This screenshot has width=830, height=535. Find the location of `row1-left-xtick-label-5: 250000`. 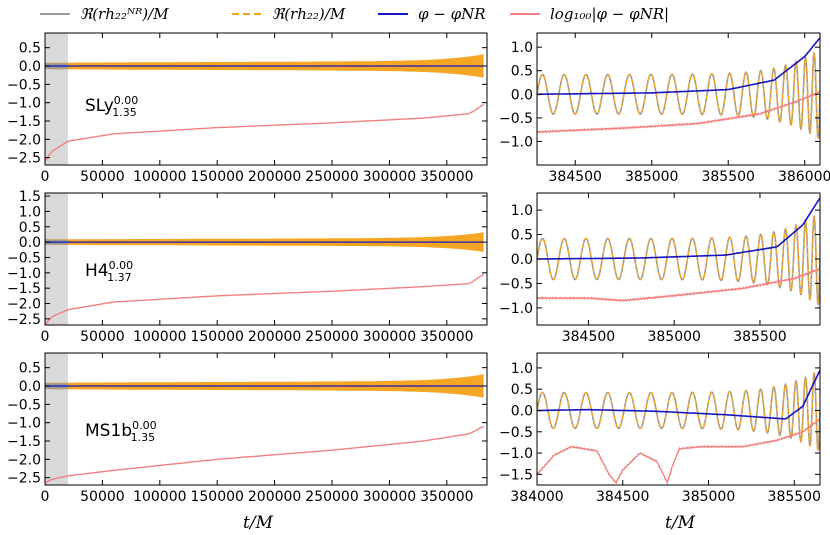

row1-left-xtick-label-5: 250000 is located at coordinates (331, 337).